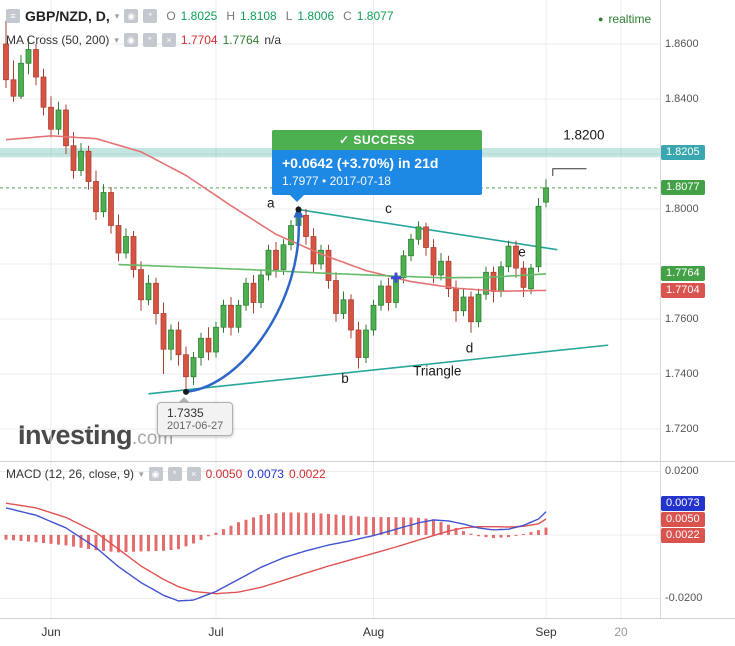 The width and height of the screenshot is (735, 646). Describe the element at coordinates (185, 413) in the screenshot. I see `callout-price: 1.7335` at that location.